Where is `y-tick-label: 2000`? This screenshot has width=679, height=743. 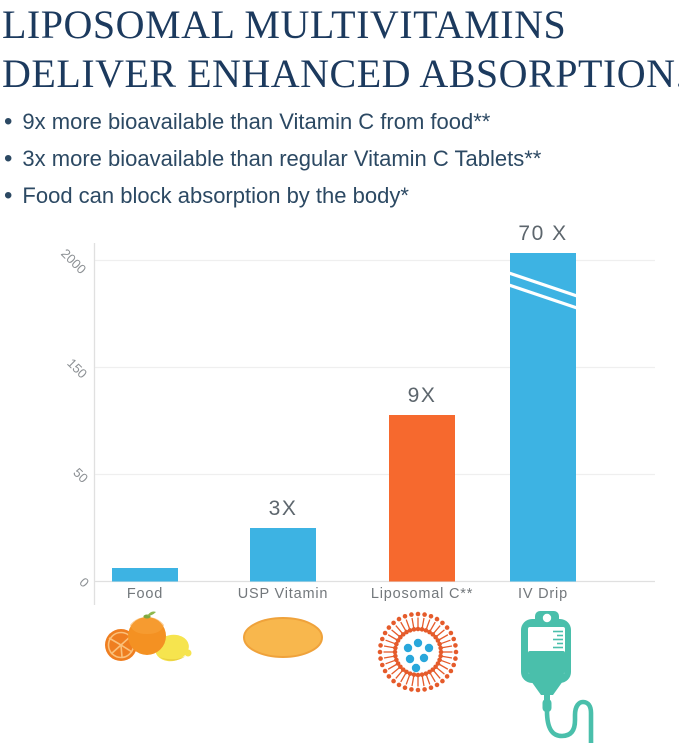
y-tick-label: 2000 is located at coordinates (73, 261).